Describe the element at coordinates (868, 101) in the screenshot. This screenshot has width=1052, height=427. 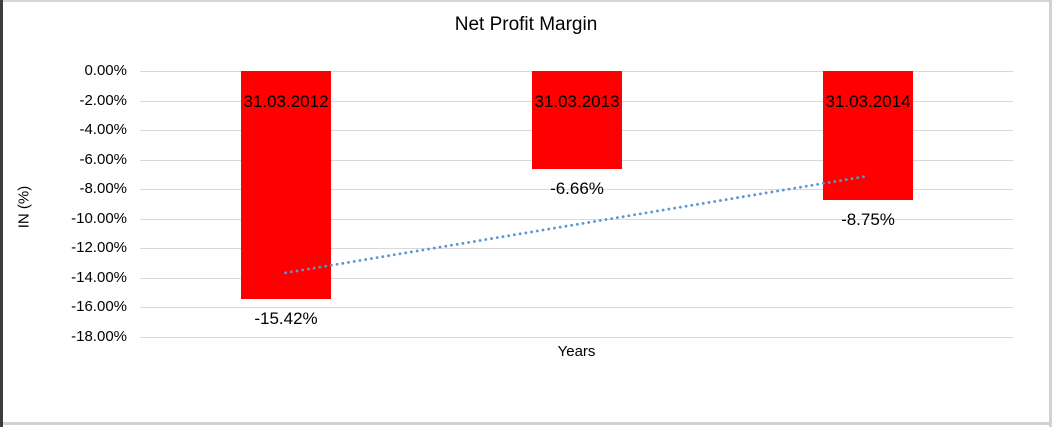
I see `category-label: 31.03.2014` at that location.